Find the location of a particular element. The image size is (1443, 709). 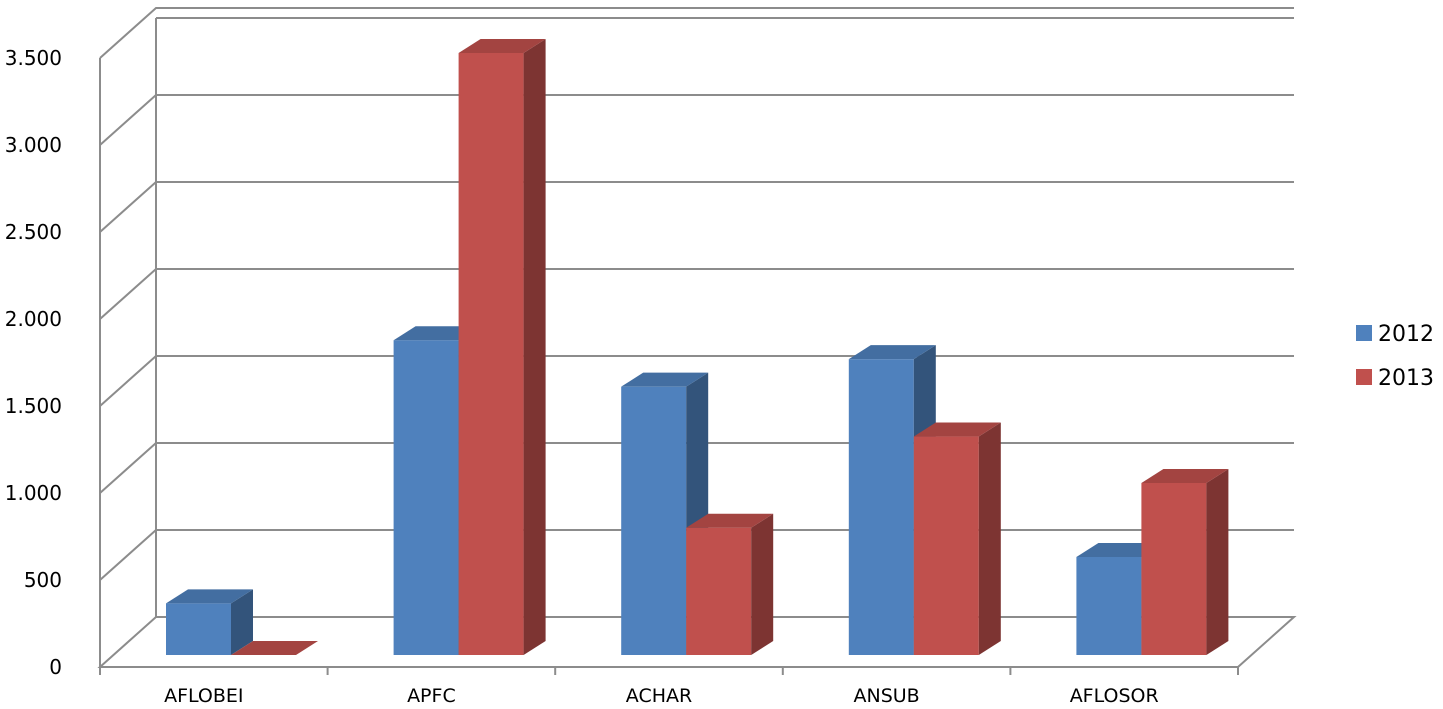

x-tick-label: APFC is located at coordinates (431, 696).